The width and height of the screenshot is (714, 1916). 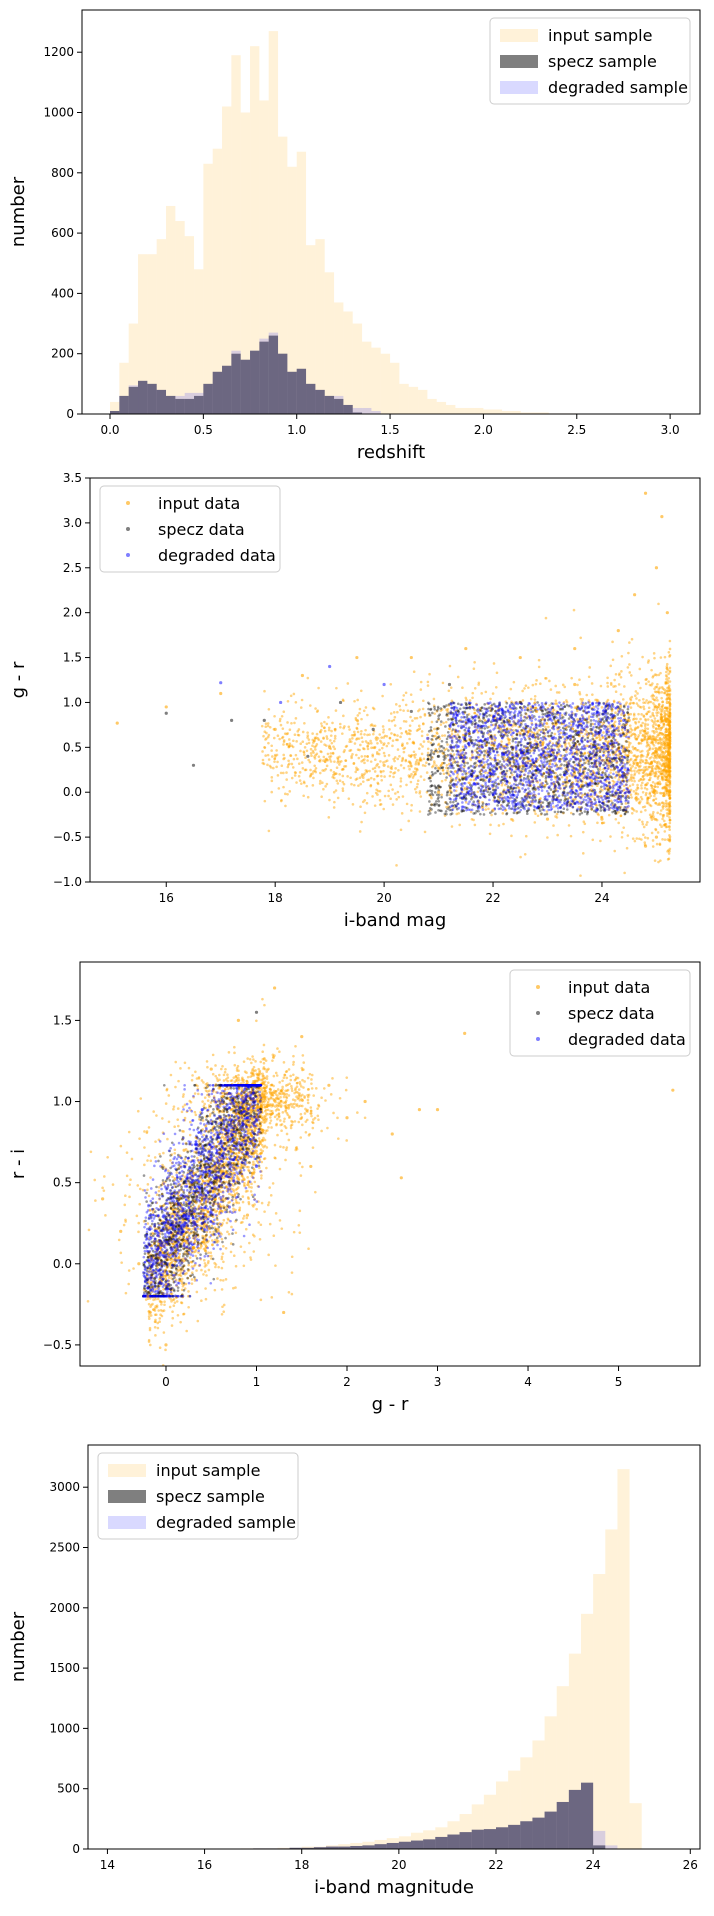 What do you see at coordinates (391, 452) in the screenshot?
I see `x-axis-label: redshift` at bounding box center [391, 452].